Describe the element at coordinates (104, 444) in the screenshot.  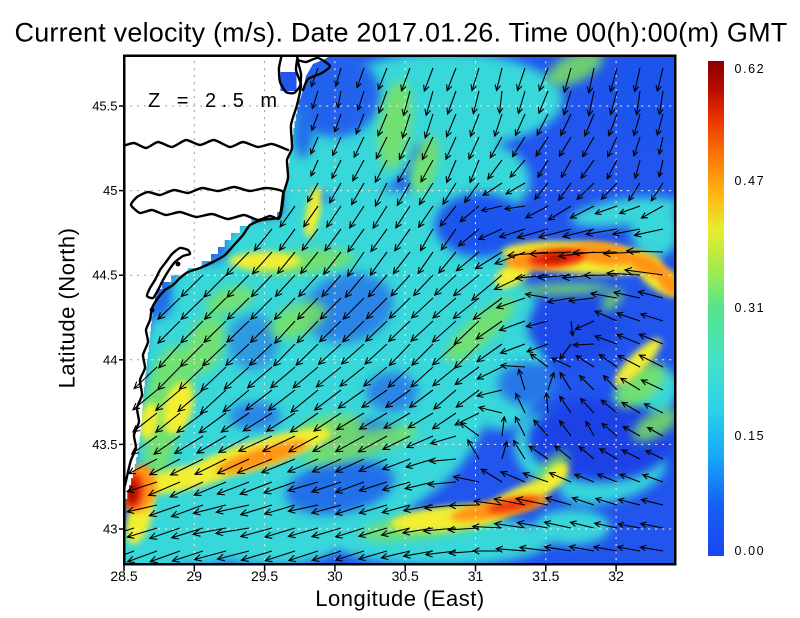
I see `svg-text: 43.5` at that location.